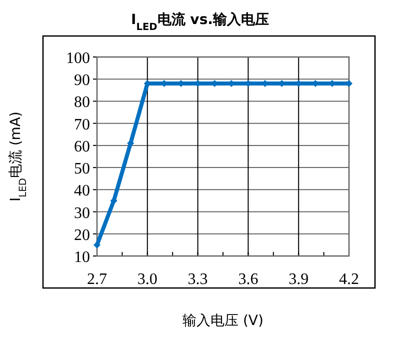  Describe the element at coordinates (82, 257) in the screenshot. I see `y-tick-label: 10` at that location.